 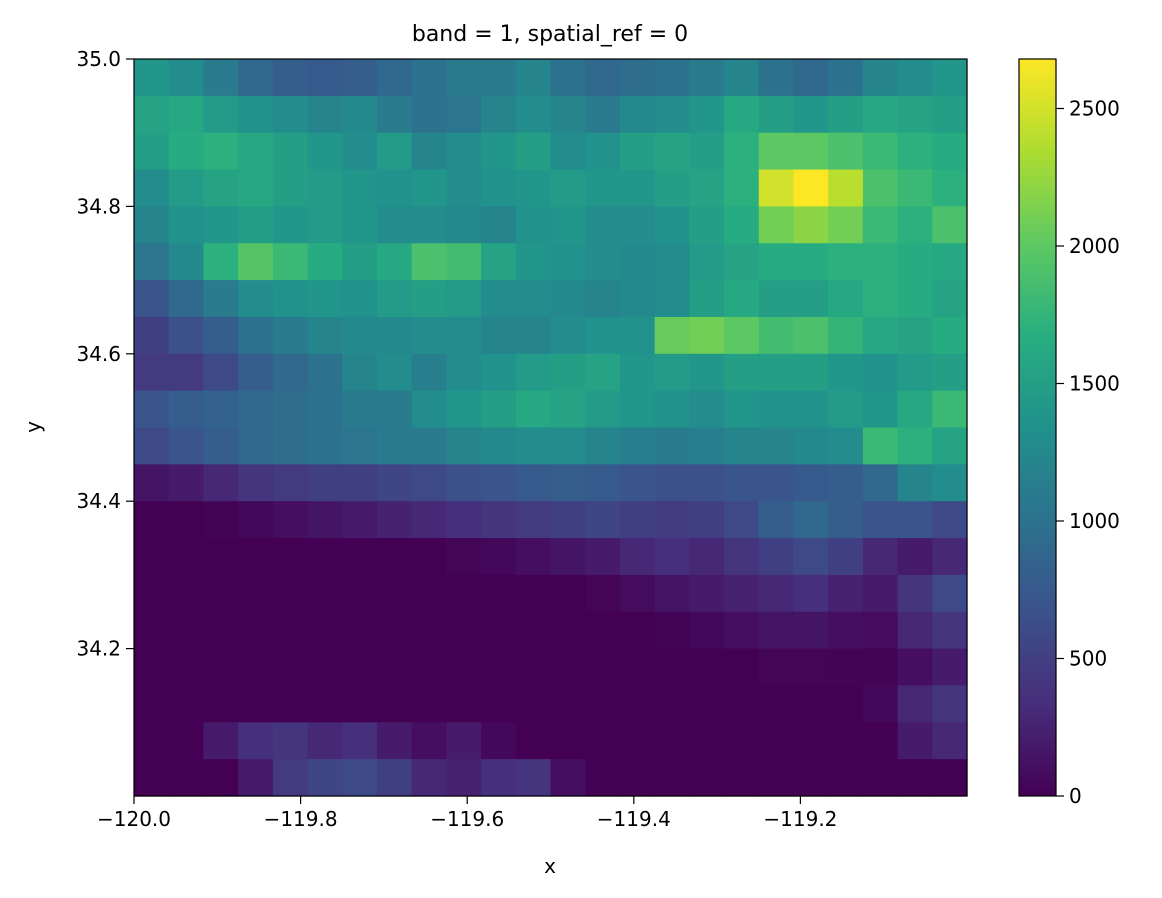 I want to click on colorbar-tick-label: 2000, so click(x=1094, y=246).